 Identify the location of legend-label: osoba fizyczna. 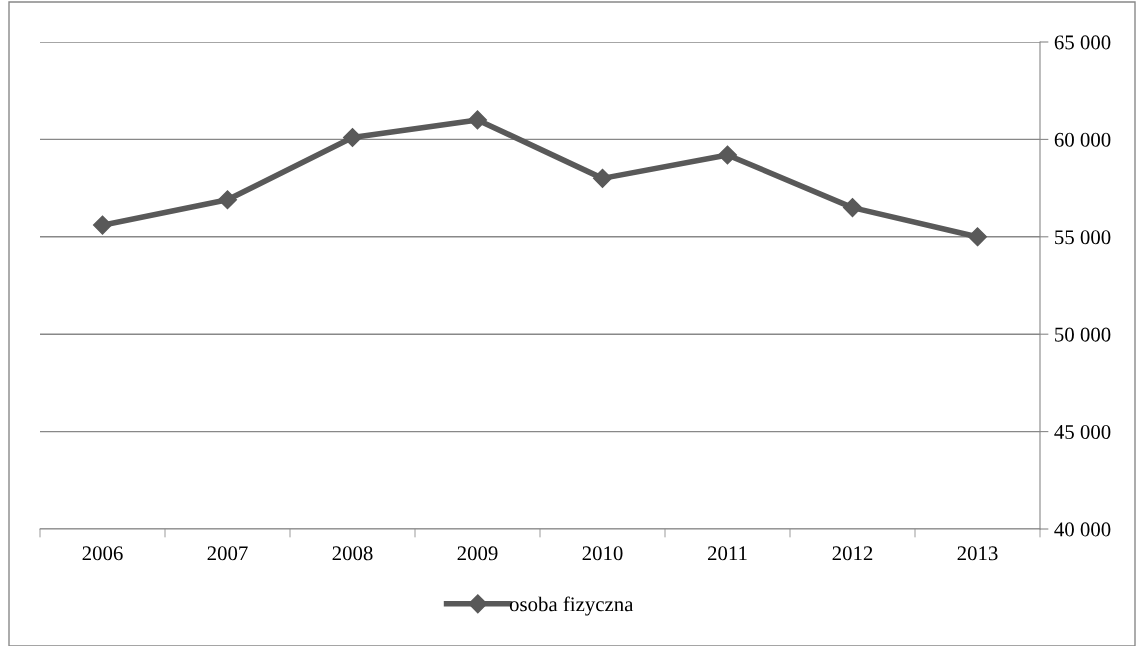
(571, 606).